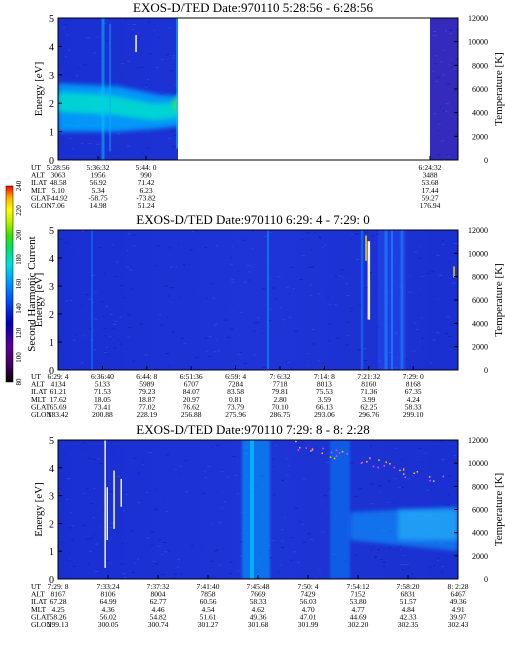  I want to click on ephemeris-value: 56.03, so click(308, 601).